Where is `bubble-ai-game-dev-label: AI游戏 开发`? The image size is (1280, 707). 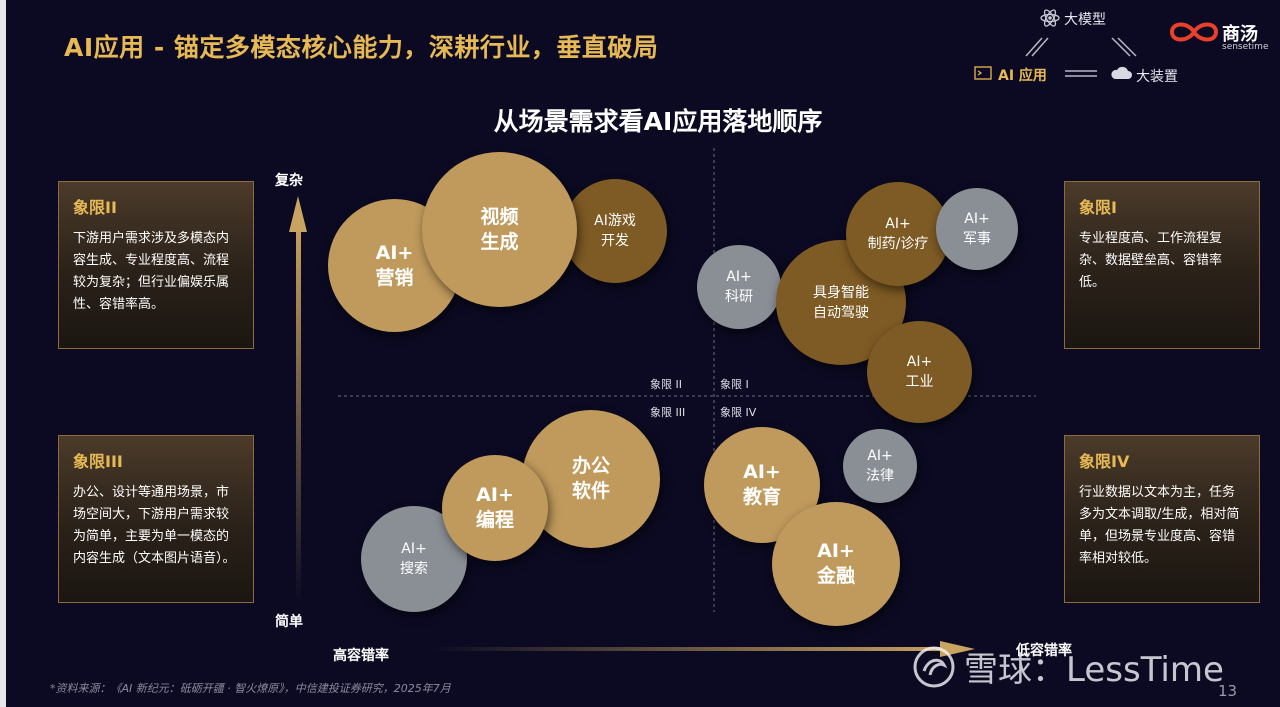 bubble-ai-game-dev-label: AI游戏 开发 is located at coordinates (615, 231).